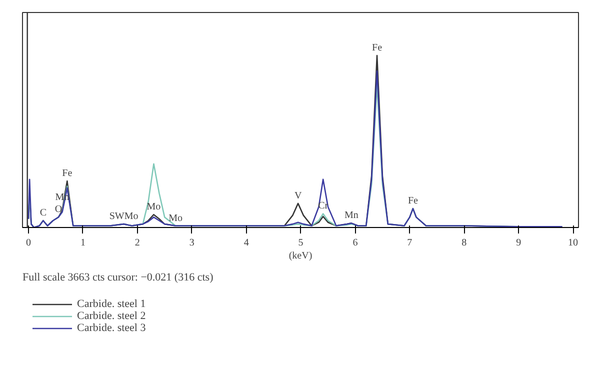 The height and width of the screenshot is (392, 600). Describe the element at coordinates (118, 278) in the screenshot. I see `text: Full scale 3663 cts cursor: −0.021 (316 cts)` at that location.